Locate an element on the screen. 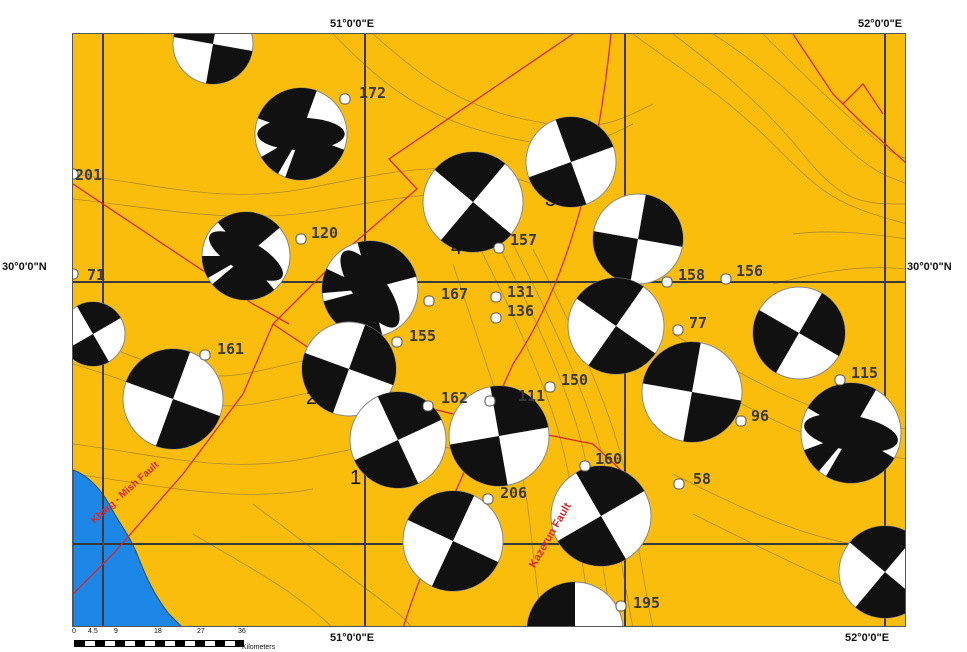 This screenshot has width=967, height=652. event-number-label: 1 is located at coordinates (356, 478).